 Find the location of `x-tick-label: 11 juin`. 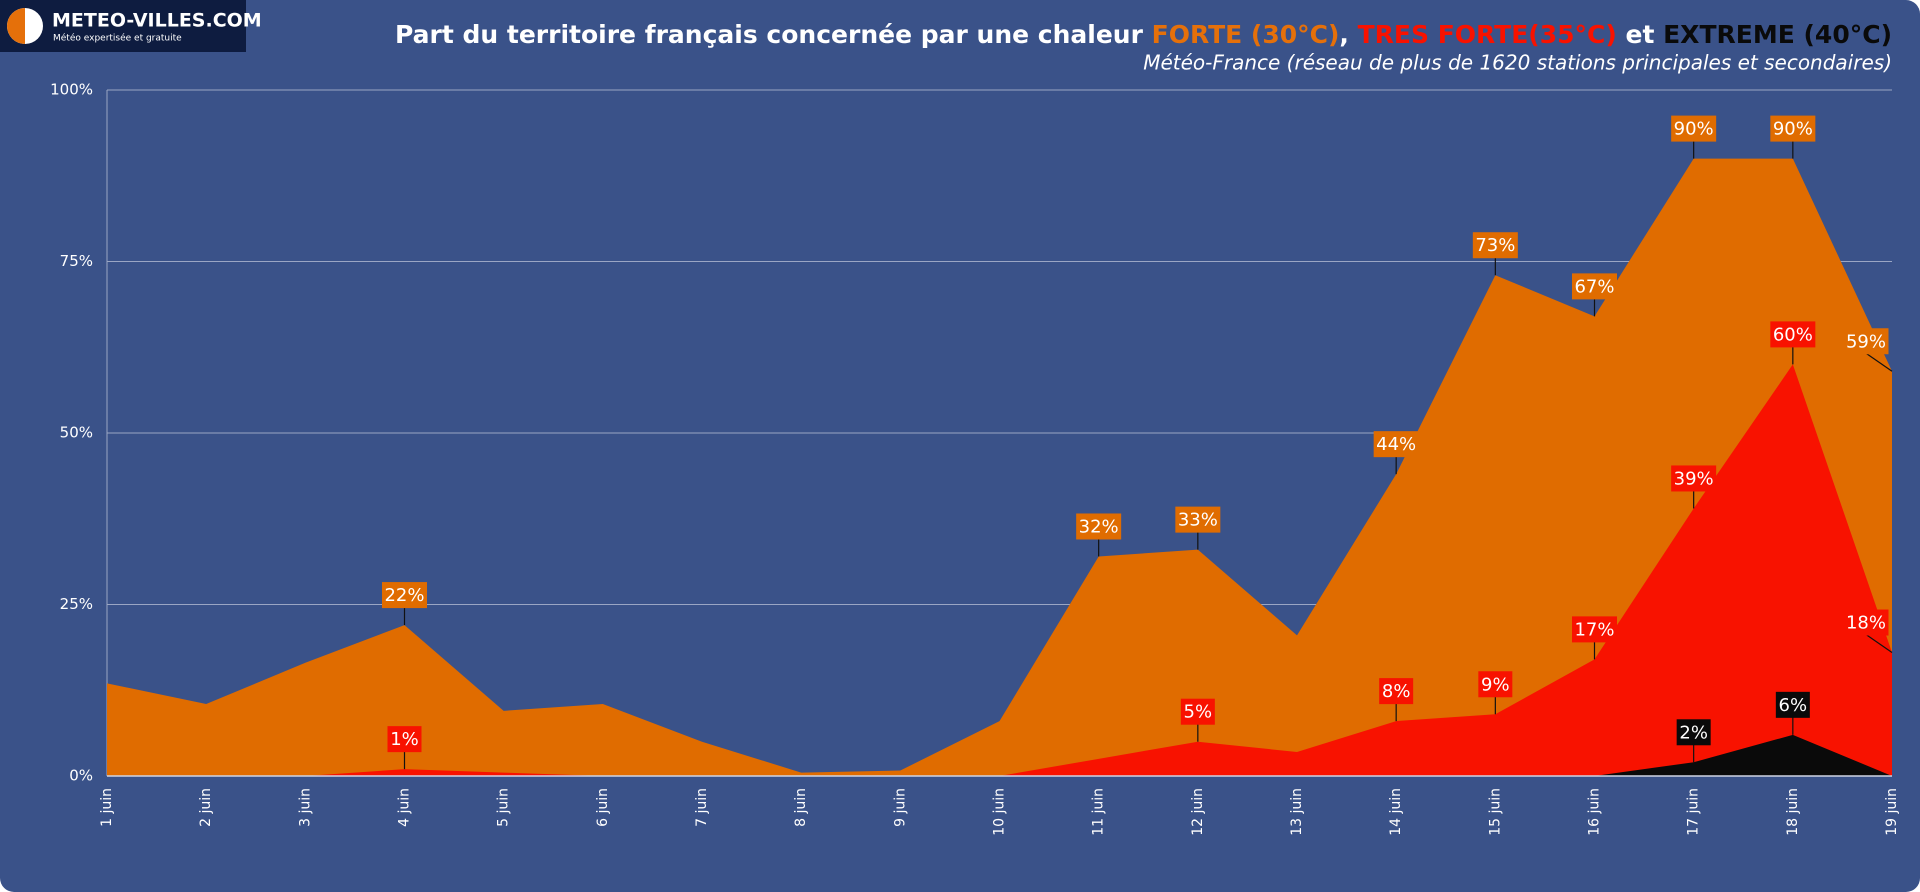

x-tick-label: 11 juin is located at coordinates (1099, 812).